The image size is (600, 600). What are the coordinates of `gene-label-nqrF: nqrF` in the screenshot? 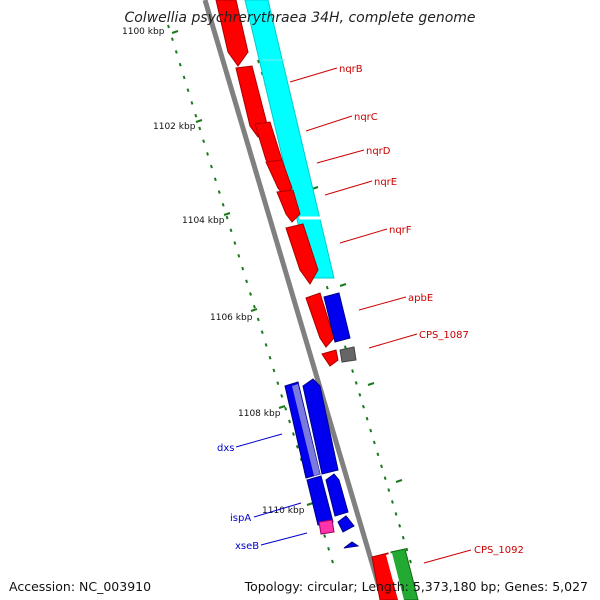 It's located at (400, 230).